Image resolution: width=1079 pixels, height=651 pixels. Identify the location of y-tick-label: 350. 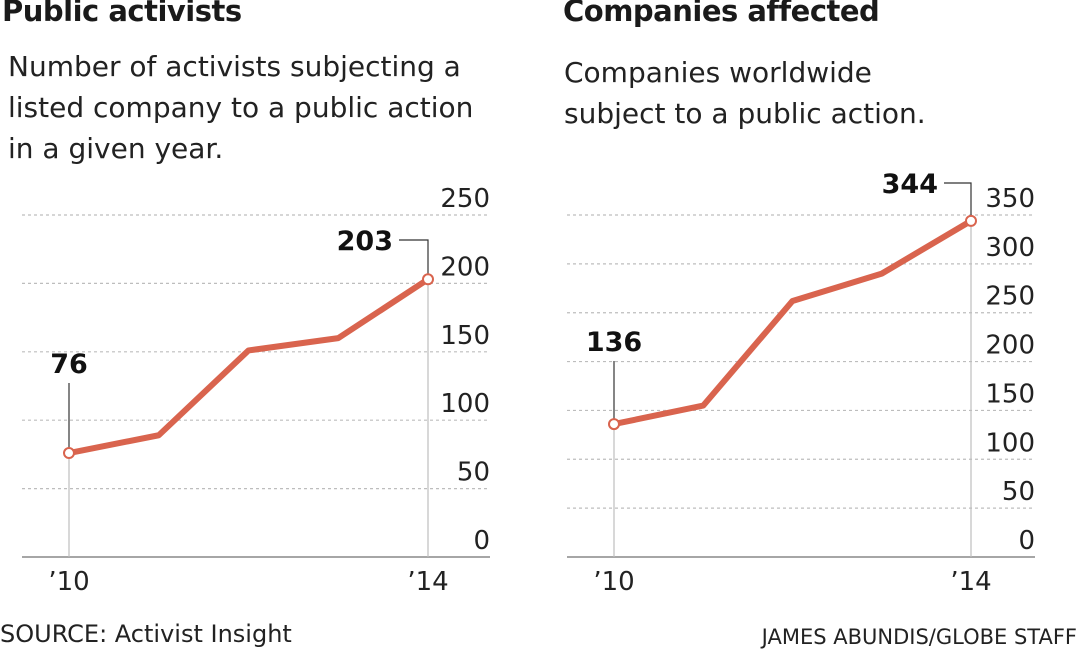
(1010, 199).